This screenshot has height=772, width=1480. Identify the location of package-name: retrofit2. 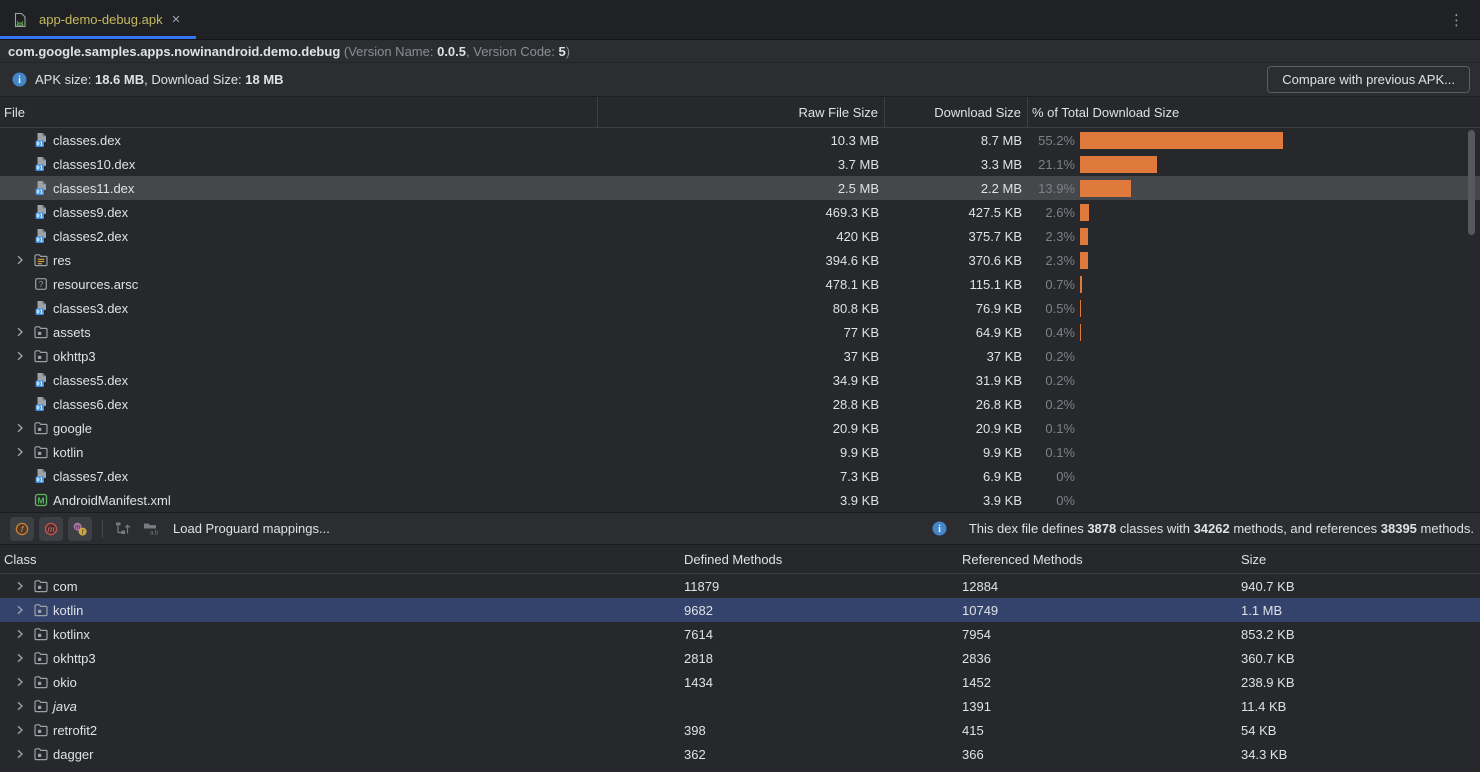
(75, 730).